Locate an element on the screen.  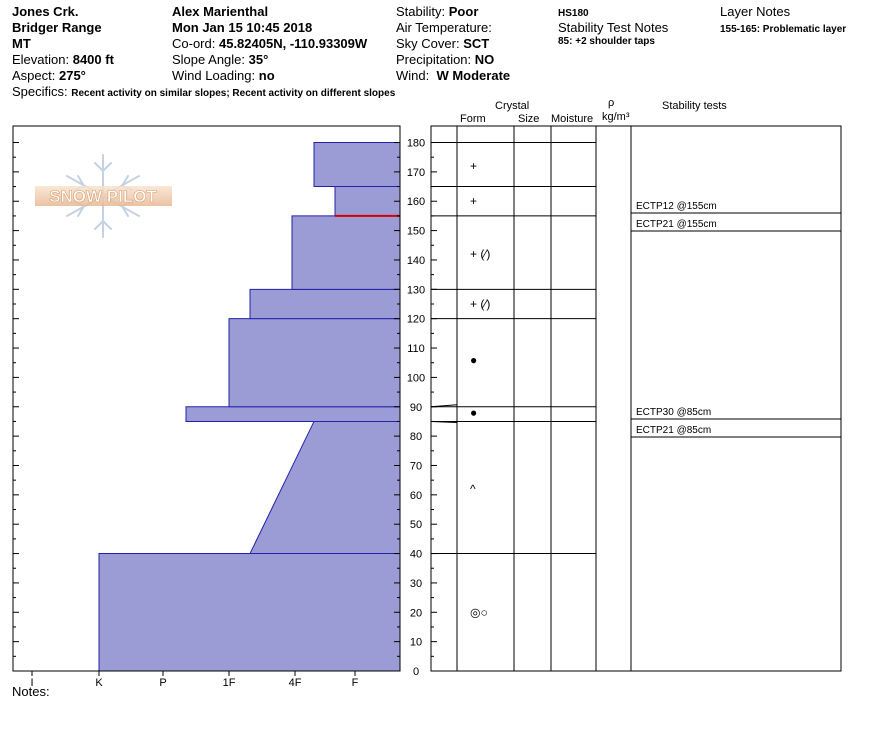
stability-label: Stability: is located at coordinates (421, 11).